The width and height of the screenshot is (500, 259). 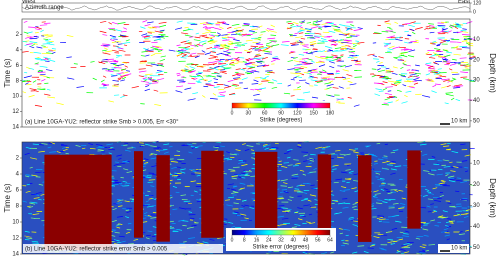 What do you see at coordinates (244, 240) in the screenshot?
I see `colorbar-tick-label: 8` at bounding box center [244, 240].